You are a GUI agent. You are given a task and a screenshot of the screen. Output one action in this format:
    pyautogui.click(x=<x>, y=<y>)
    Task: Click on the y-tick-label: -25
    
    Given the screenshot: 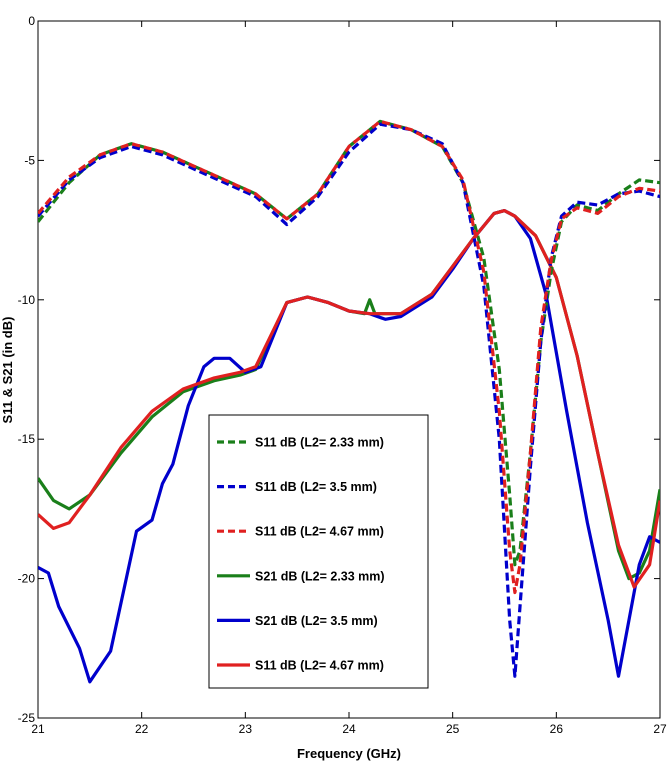 What is the action you would take?
    pyautogui.click(x=27, y=718)
    